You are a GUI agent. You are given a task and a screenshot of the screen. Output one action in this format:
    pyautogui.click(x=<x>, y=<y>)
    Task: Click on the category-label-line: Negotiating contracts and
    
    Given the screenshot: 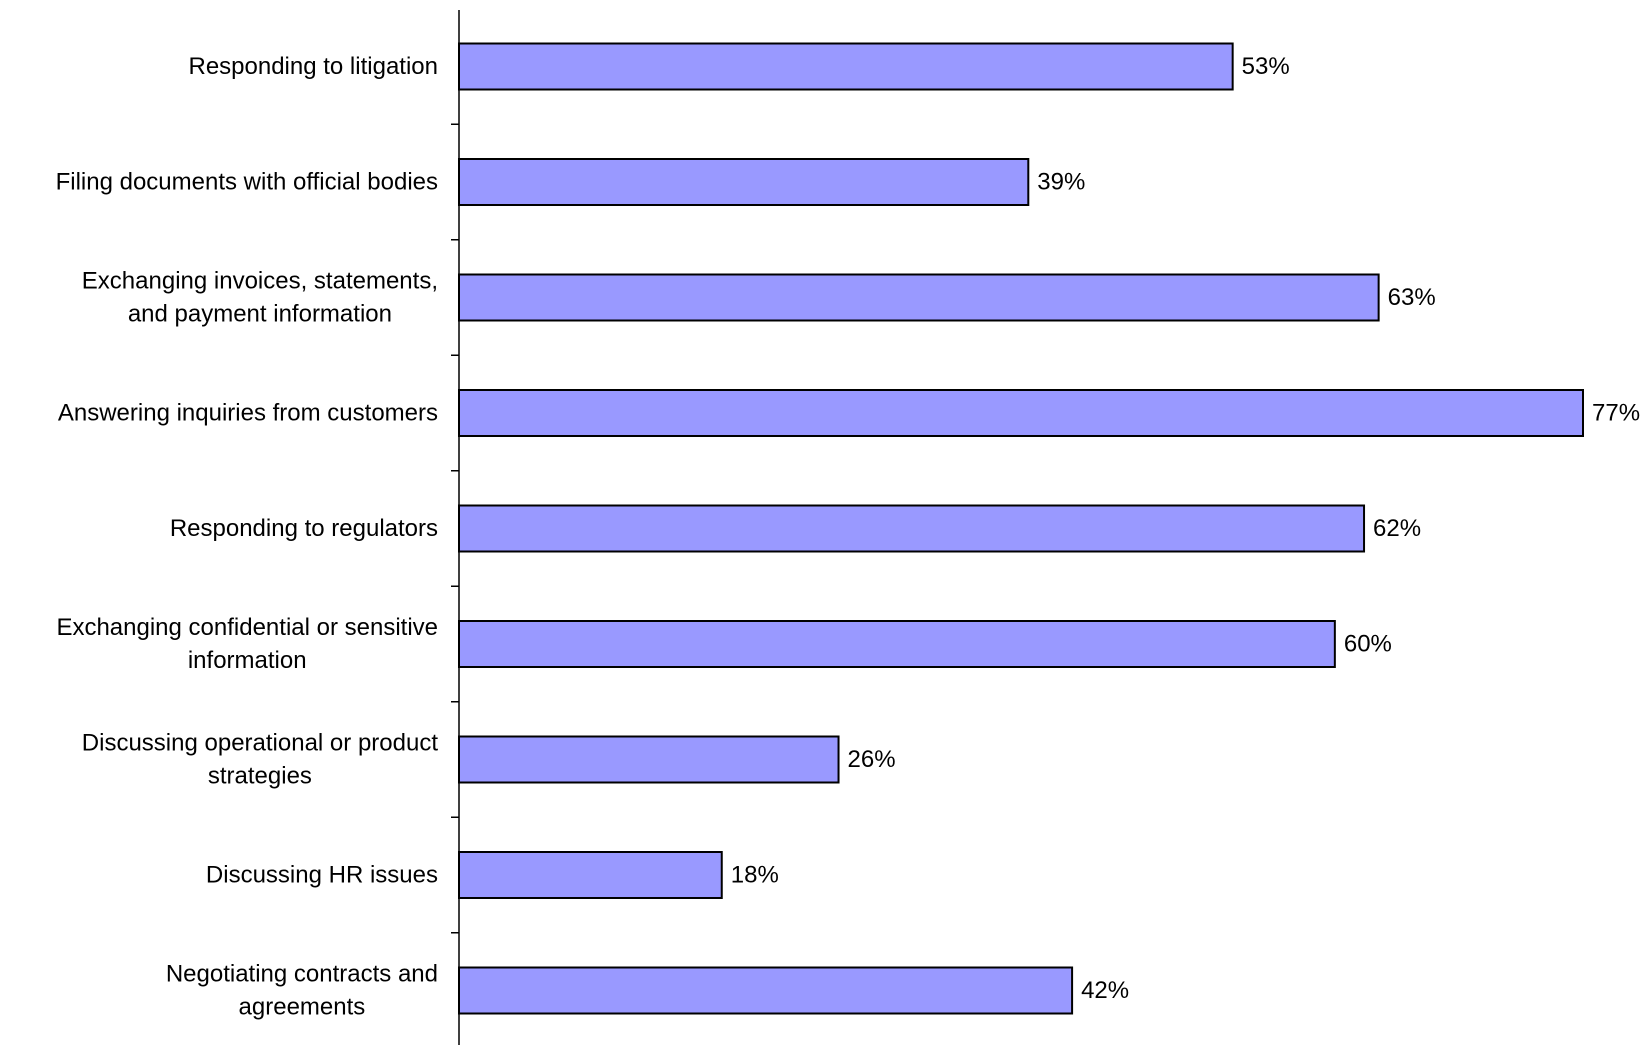 What is the action you would take?
    pyautogui.click(x=302, y=974)
    